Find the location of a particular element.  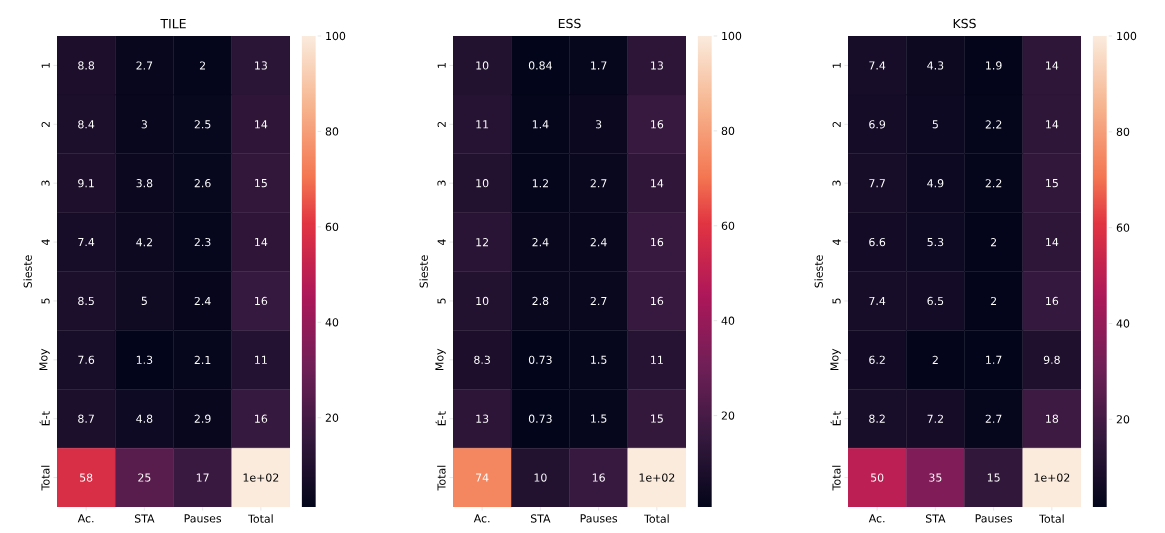

chart-title: KSS is located at coordinates (964, 23).